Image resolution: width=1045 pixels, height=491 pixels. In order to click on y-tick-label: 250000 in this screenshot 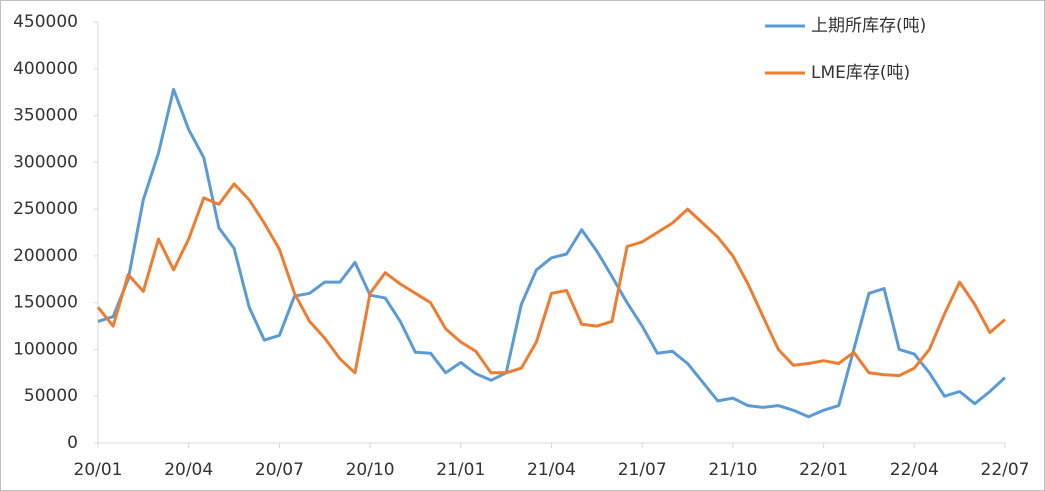, I will do `click(45, 209)`.